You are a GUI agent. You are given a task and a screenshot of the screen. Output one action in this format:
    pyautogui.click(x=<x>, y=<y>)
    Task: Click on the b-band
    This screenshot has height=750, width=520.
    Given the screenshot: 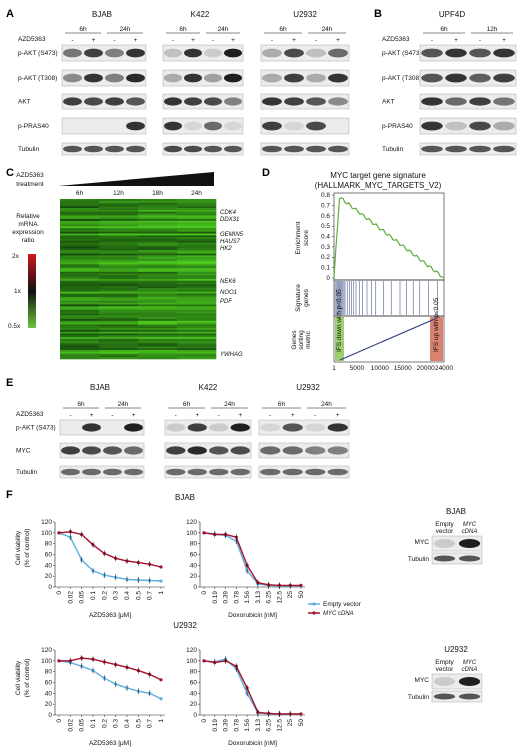 What is the action you would take?
    pyautogui.click(x=480, y=53)
    